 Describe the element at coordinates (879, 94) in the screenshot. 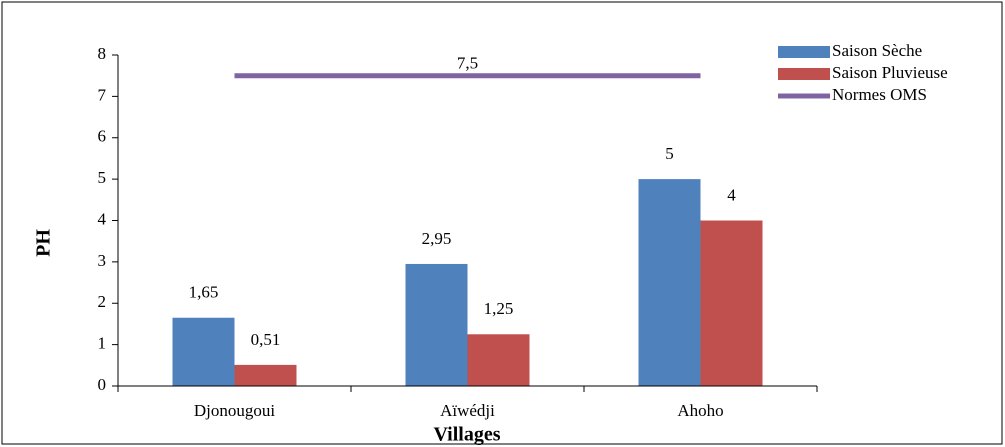

I see `legend-label: Normes OMS` at that location.